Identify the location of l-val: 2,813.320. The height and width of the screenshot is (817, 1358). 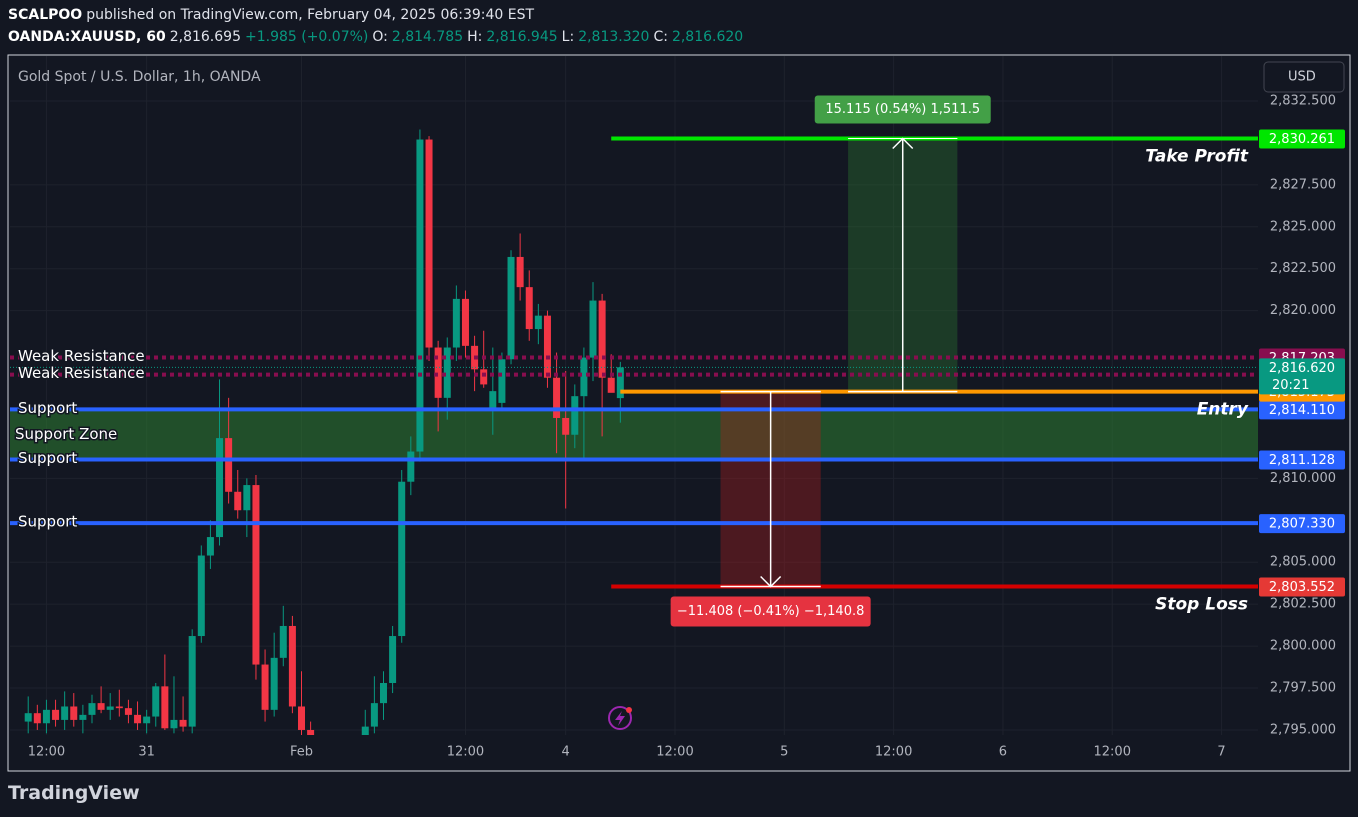
(614, 37).